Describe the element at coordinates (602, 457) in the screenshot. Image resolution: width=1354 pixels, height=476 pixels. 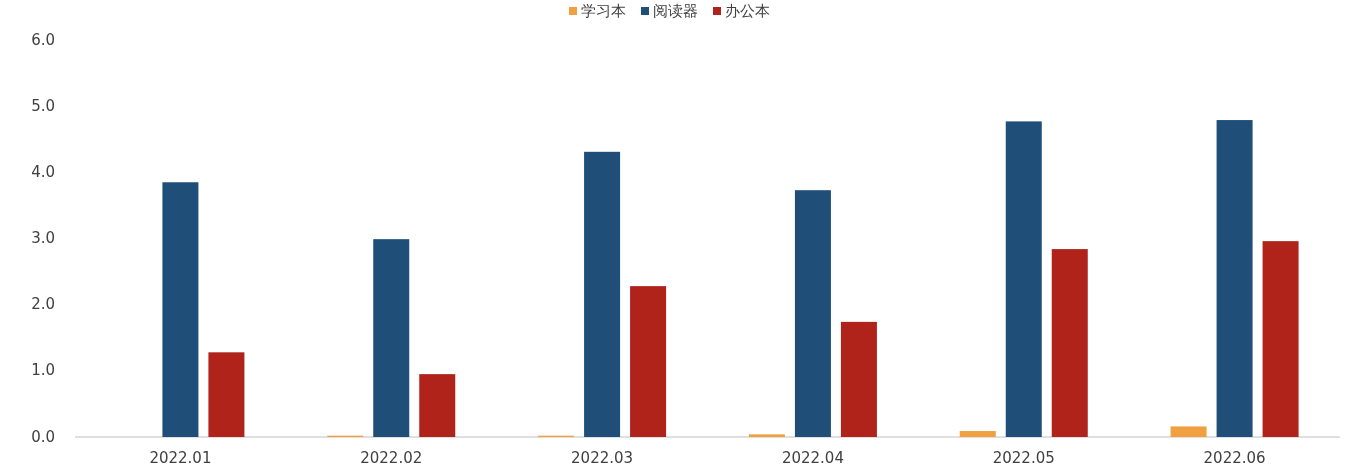
I see `x-tick-label: 2022.03` at that location.